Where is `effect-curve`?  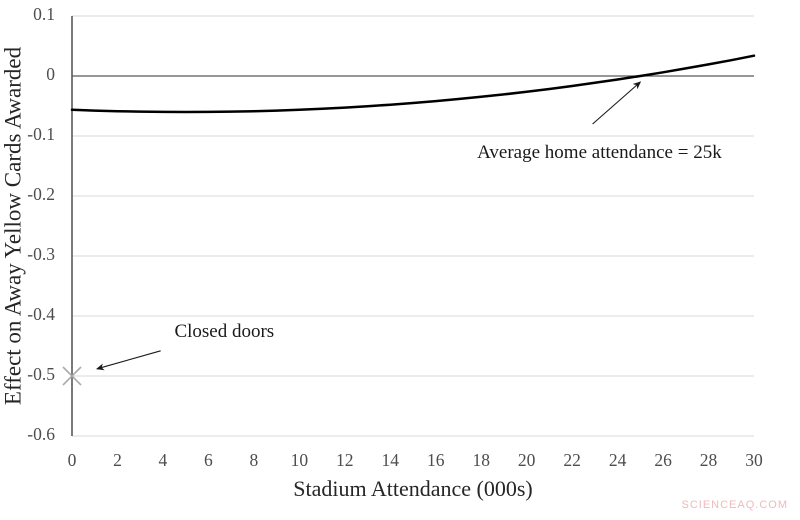 effect-curve is located at coordinates (413, 84).